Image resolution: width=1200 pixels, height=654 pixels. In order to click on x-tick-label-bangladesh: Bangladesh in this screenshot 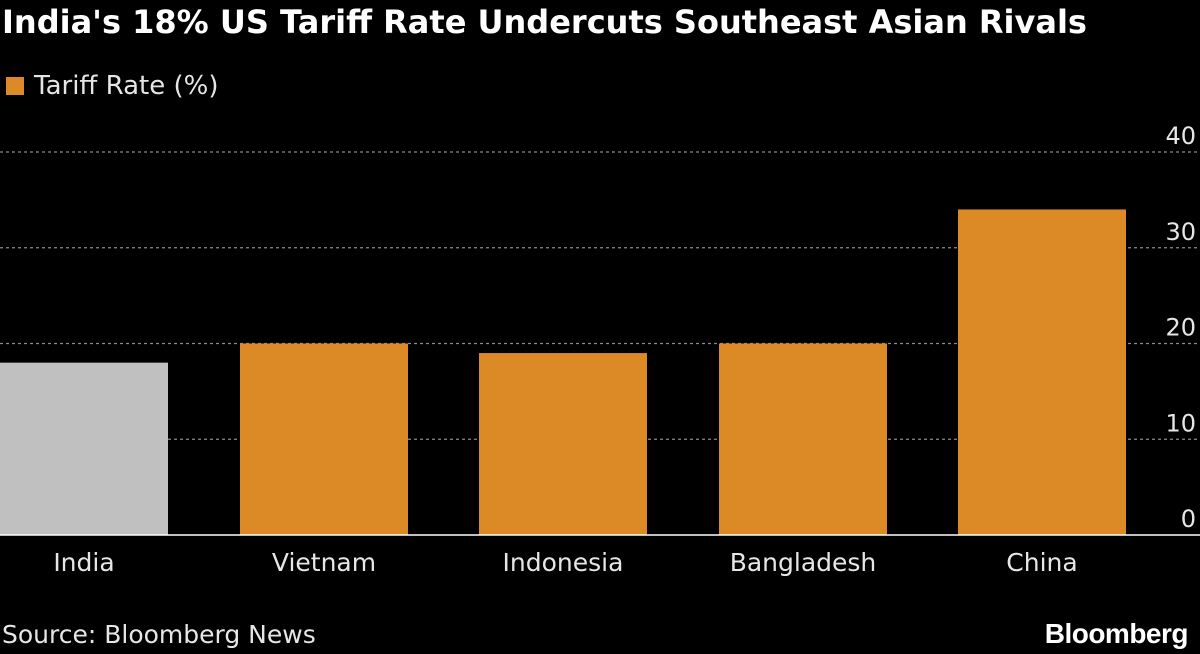, I will do `click(803, 562)`.